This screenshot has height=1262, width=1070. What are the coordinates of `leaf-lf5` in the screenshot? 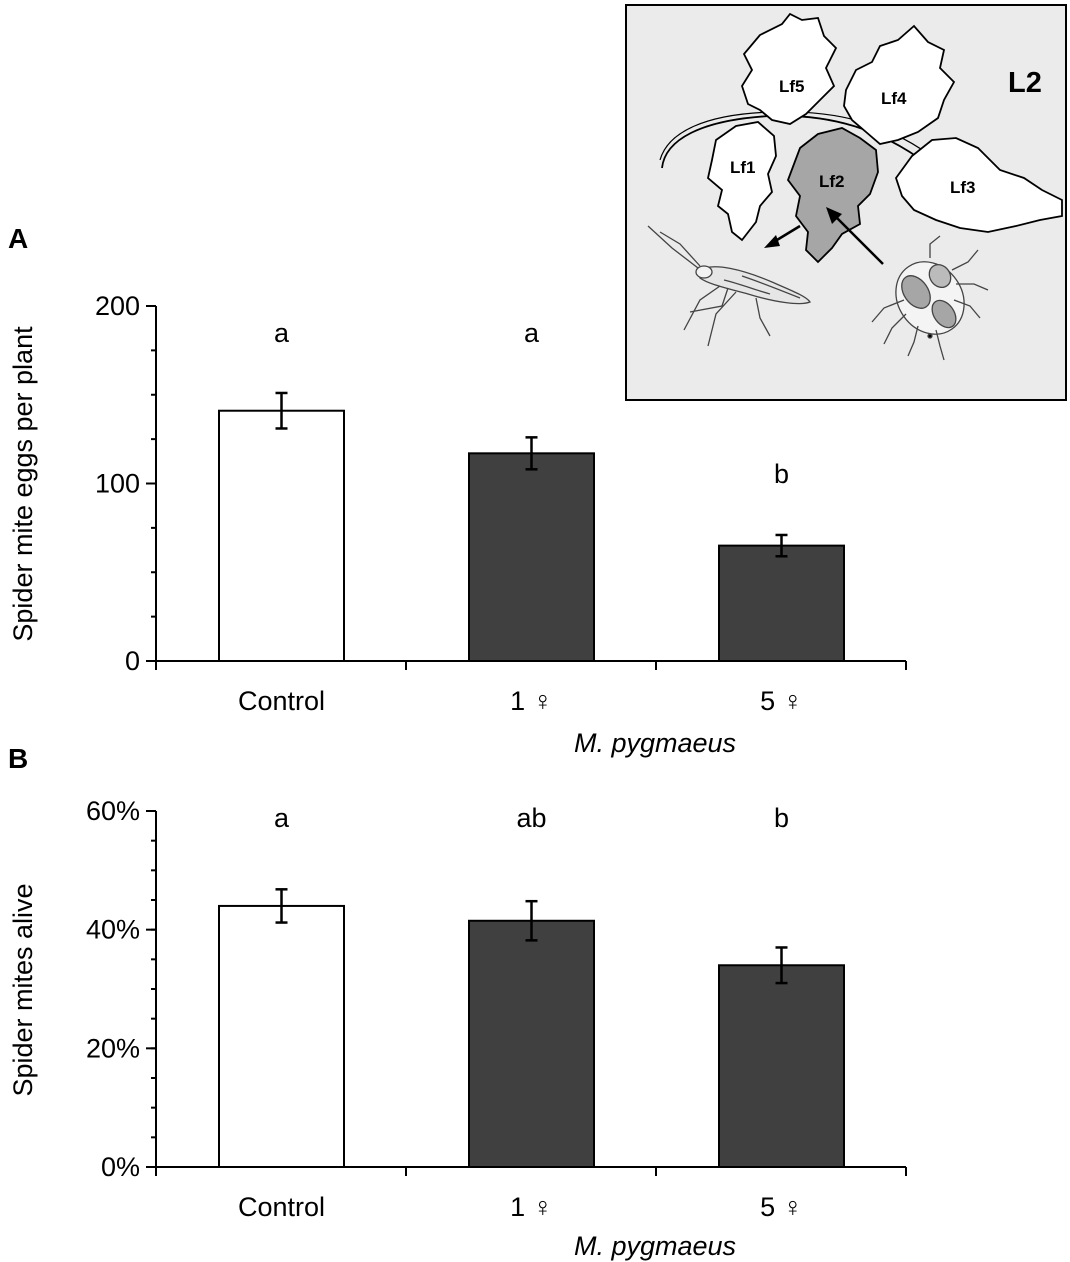 It's located at (789, 68).